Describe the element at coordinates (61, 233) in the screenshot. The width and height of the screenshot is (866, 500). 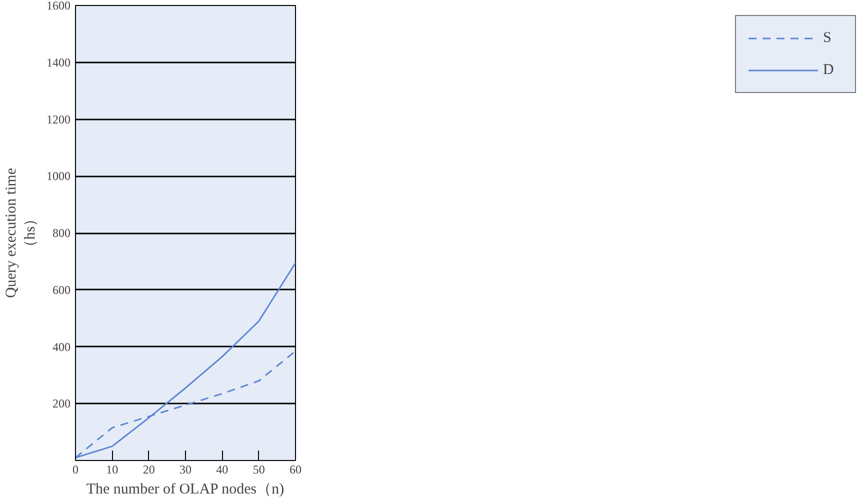
I see `y-tick-label: 800` at that location.